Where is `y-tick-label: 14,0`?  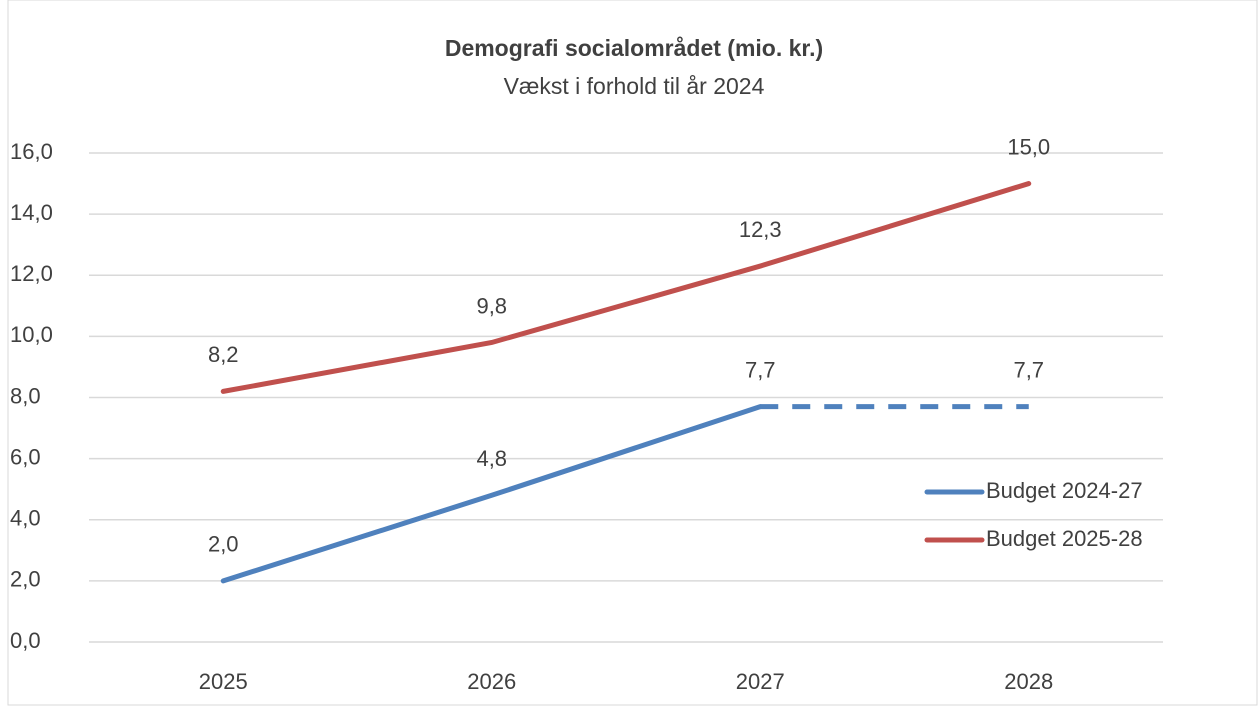
y-tick-label: 14,0 is located at coordinates (31, 212).